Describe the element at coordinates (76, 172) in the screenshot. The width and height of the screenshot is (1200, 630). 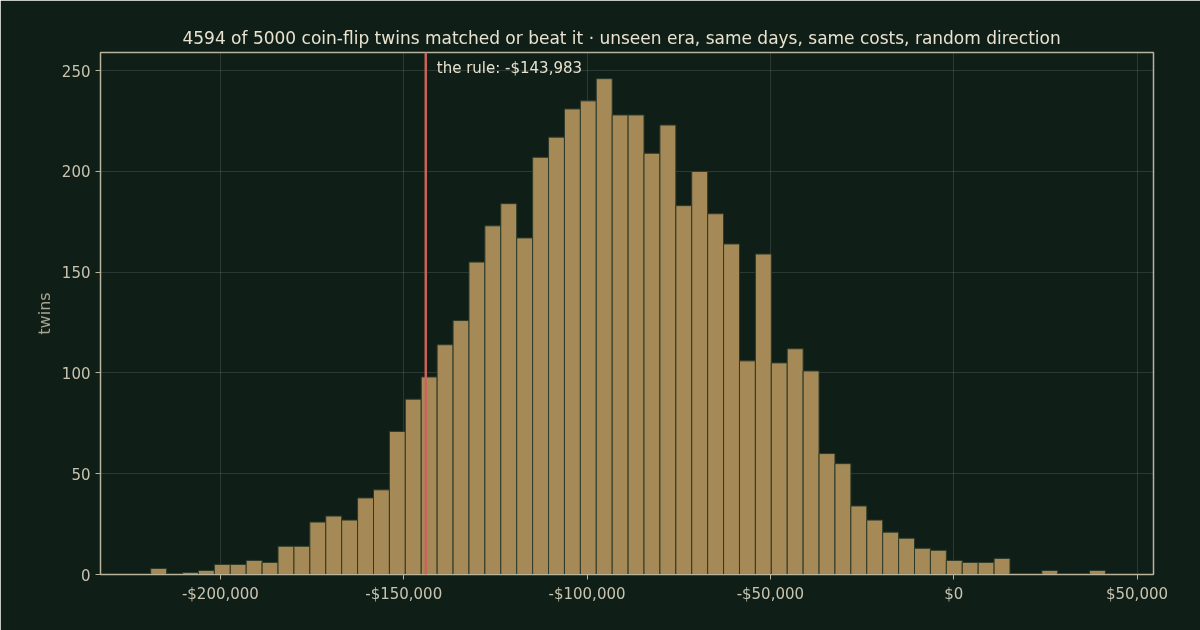
I see `y-tick-label: 200` at that location.